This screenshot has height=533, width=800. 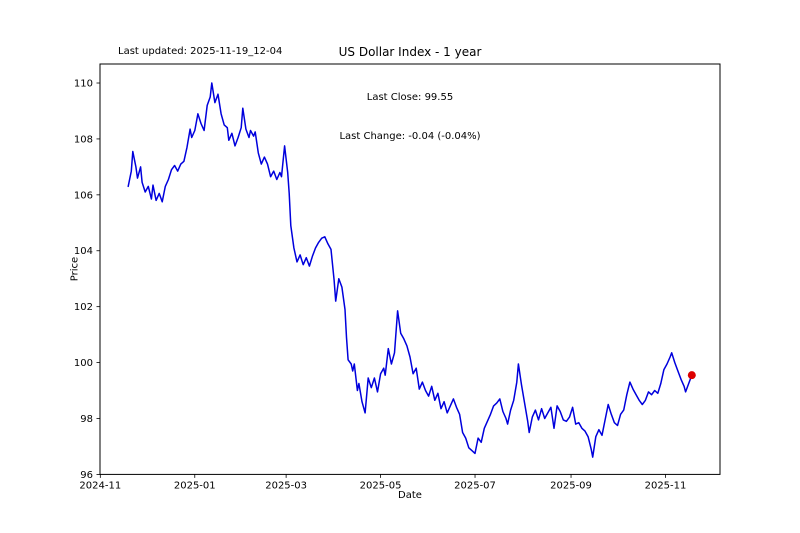 What do you see at coordinates (86, 475) in the screenshot?
I see `y-tick-label: 96` at bounding box center [86, 475].